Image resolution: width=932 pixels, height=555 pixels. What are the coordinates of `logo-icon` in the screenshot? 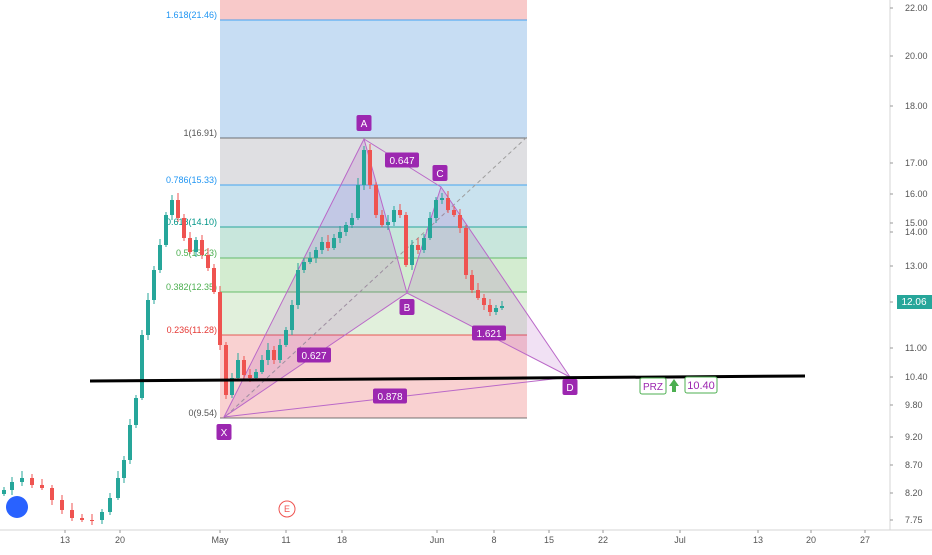 It's located at (17, 507).